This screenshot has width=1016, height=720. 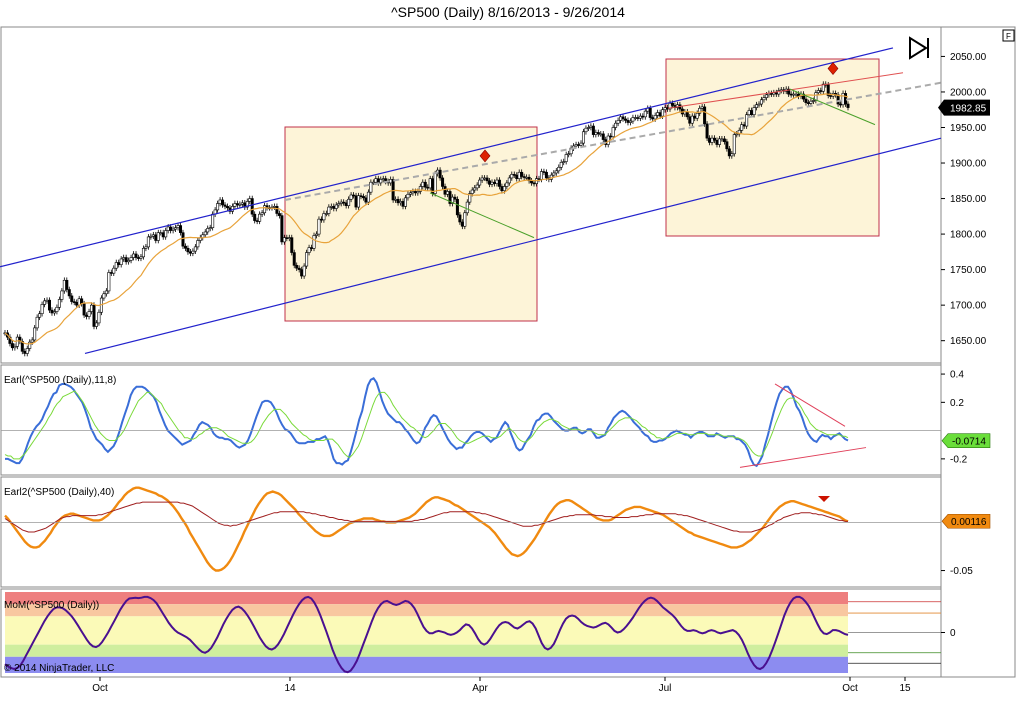 What do you see at coordinates (959, 459) in the screenshot?
I see `osc-y-tick-label: -0.2` at bounding box center [959, 459].